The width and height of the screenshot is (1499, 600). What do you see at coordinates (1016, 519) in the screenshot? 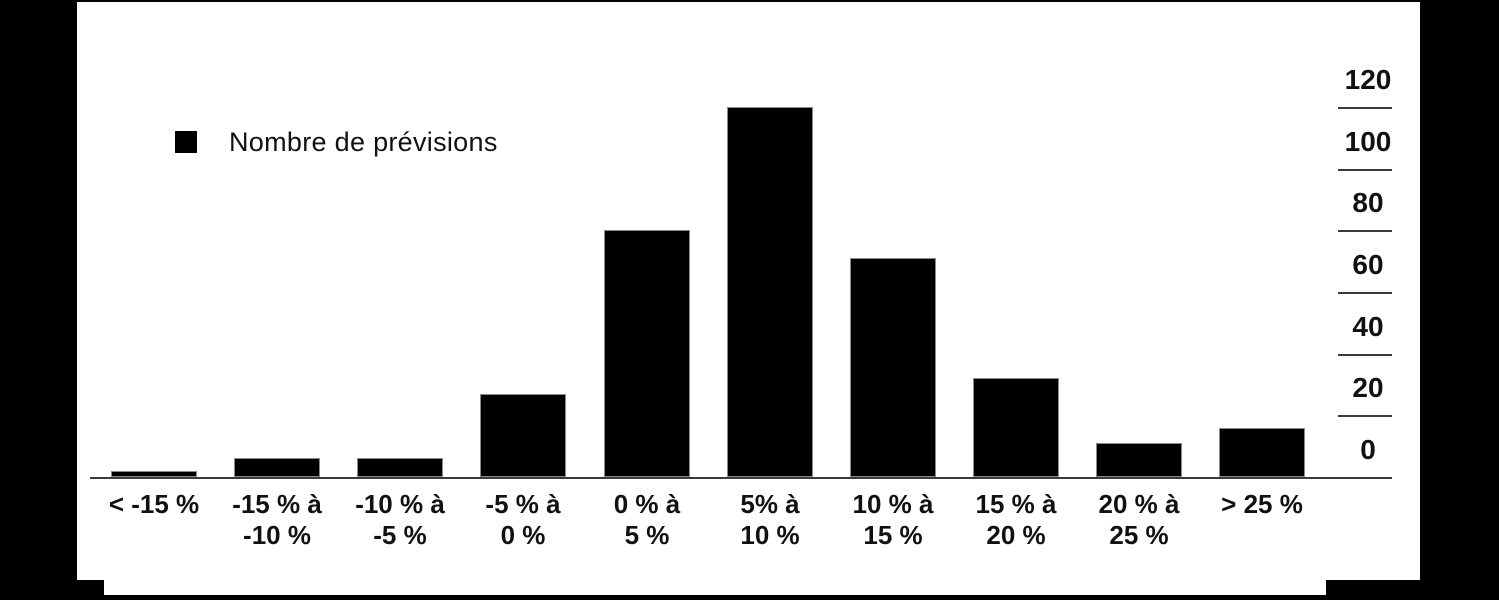
I see `x-tick-label-7: 15 % à 20 %` at bounding box center [1016, 519].